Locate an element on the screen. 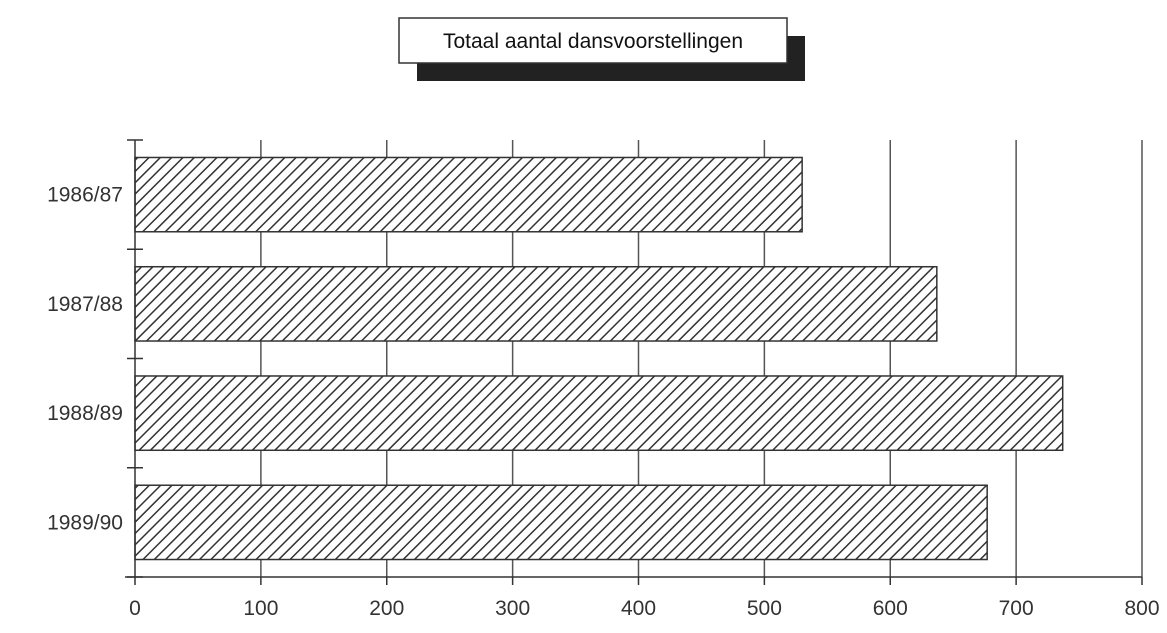  category-label: 1988/89 is located at coordinates (85, 413).